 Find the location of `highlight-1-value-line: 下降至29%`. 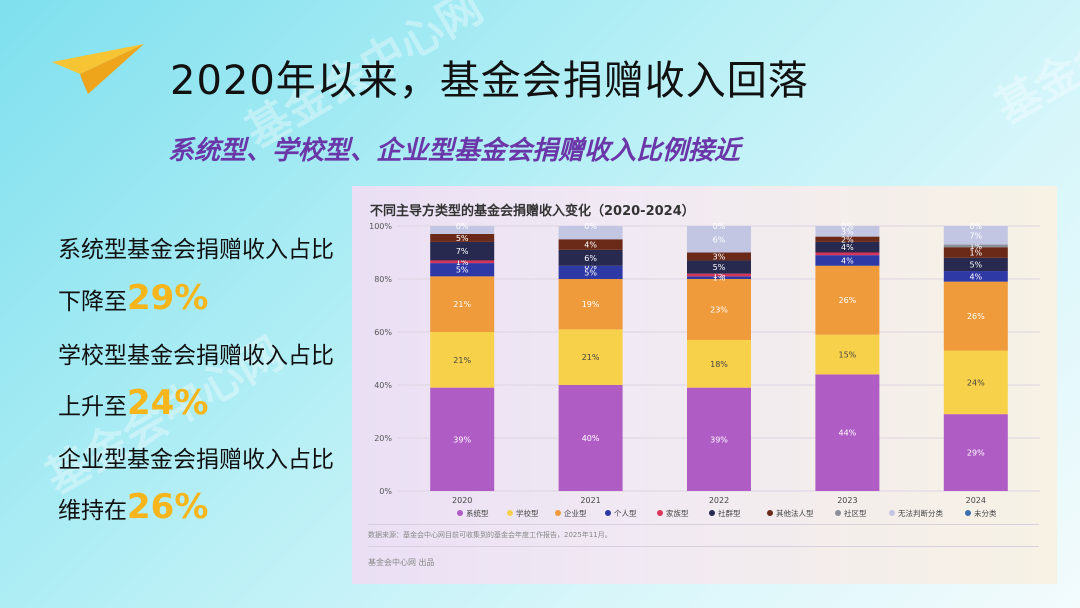

highlight-1-value-line: 下降至29% is located at coordinates (133, 298).